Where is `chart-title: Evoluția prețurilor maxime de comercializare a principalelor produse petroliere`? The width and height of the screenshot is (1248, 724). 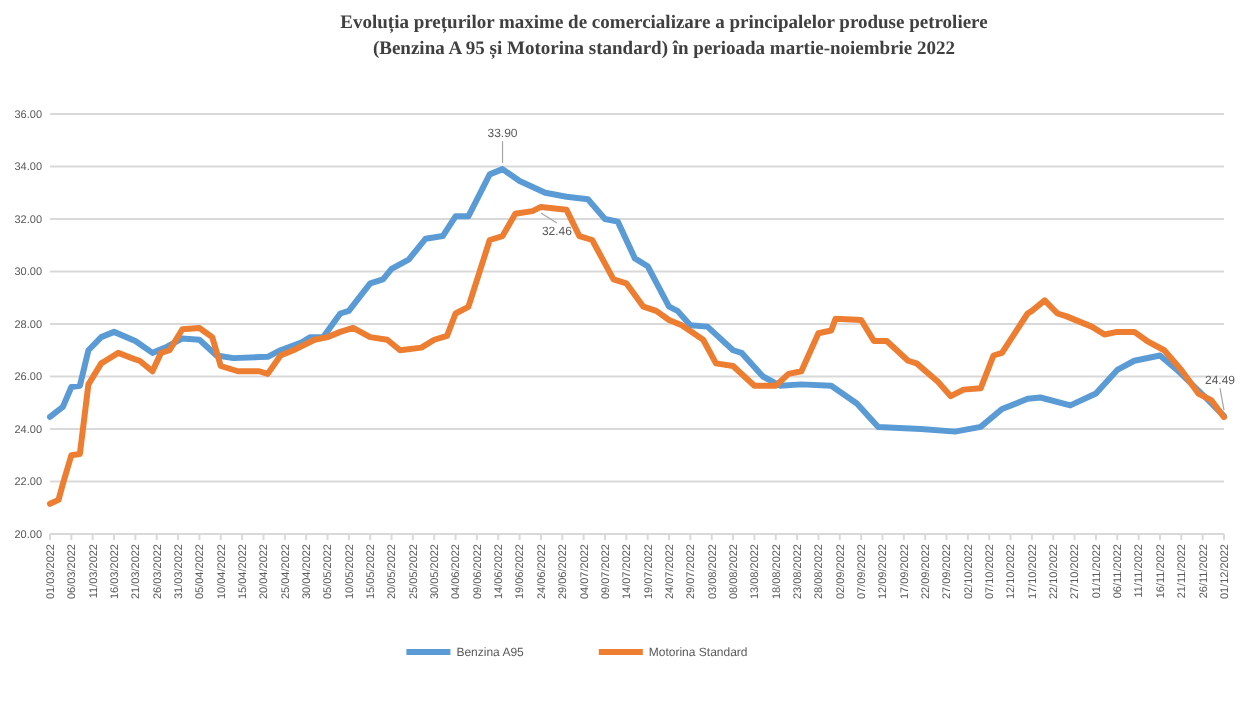 chart-title: Evoluția prețurilor maxime de comercializare a principalelor produse petroliere is located at coordinates (664, 24).